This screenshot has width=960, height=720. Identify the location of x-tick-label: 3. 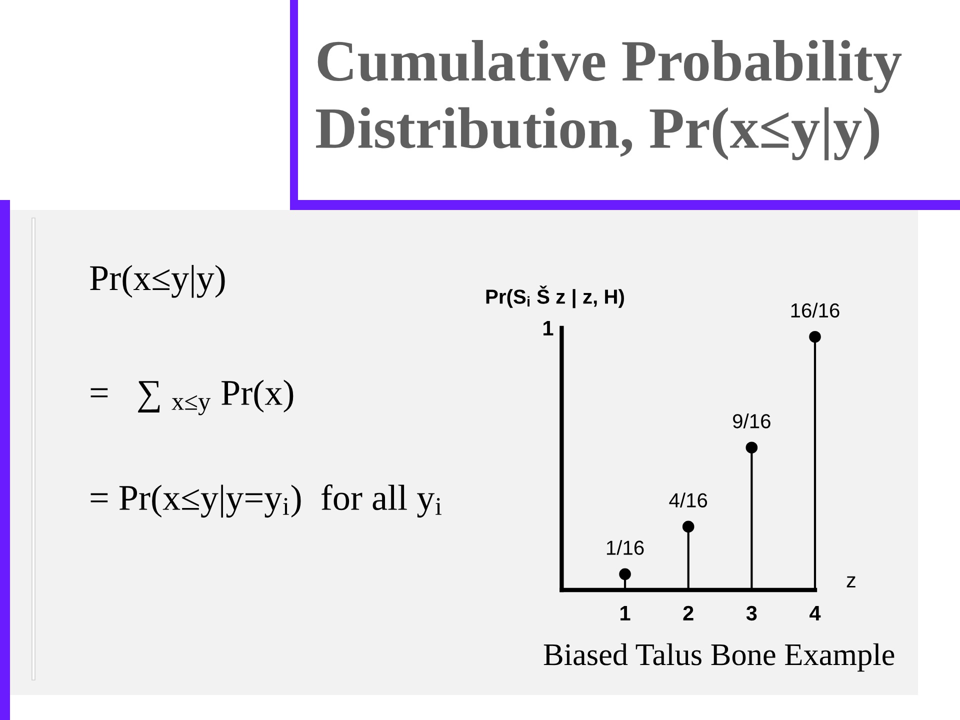
(751, 613).